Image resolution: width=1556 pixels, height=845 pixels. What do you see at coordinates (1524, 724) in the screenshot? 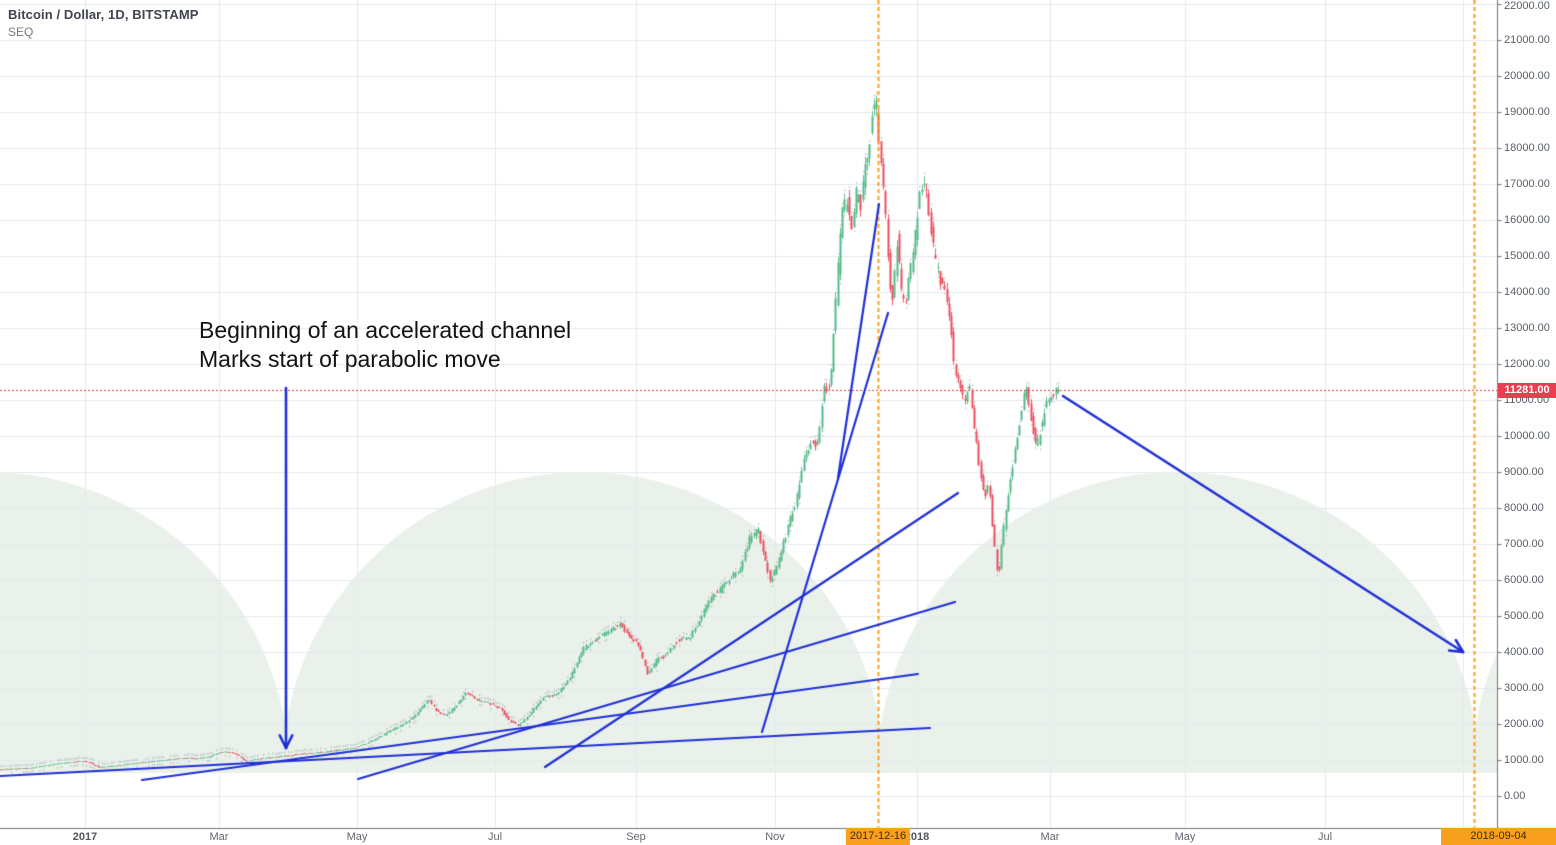
I see `price-tick-label: 2000.00` at bounding box center [1524, 724].